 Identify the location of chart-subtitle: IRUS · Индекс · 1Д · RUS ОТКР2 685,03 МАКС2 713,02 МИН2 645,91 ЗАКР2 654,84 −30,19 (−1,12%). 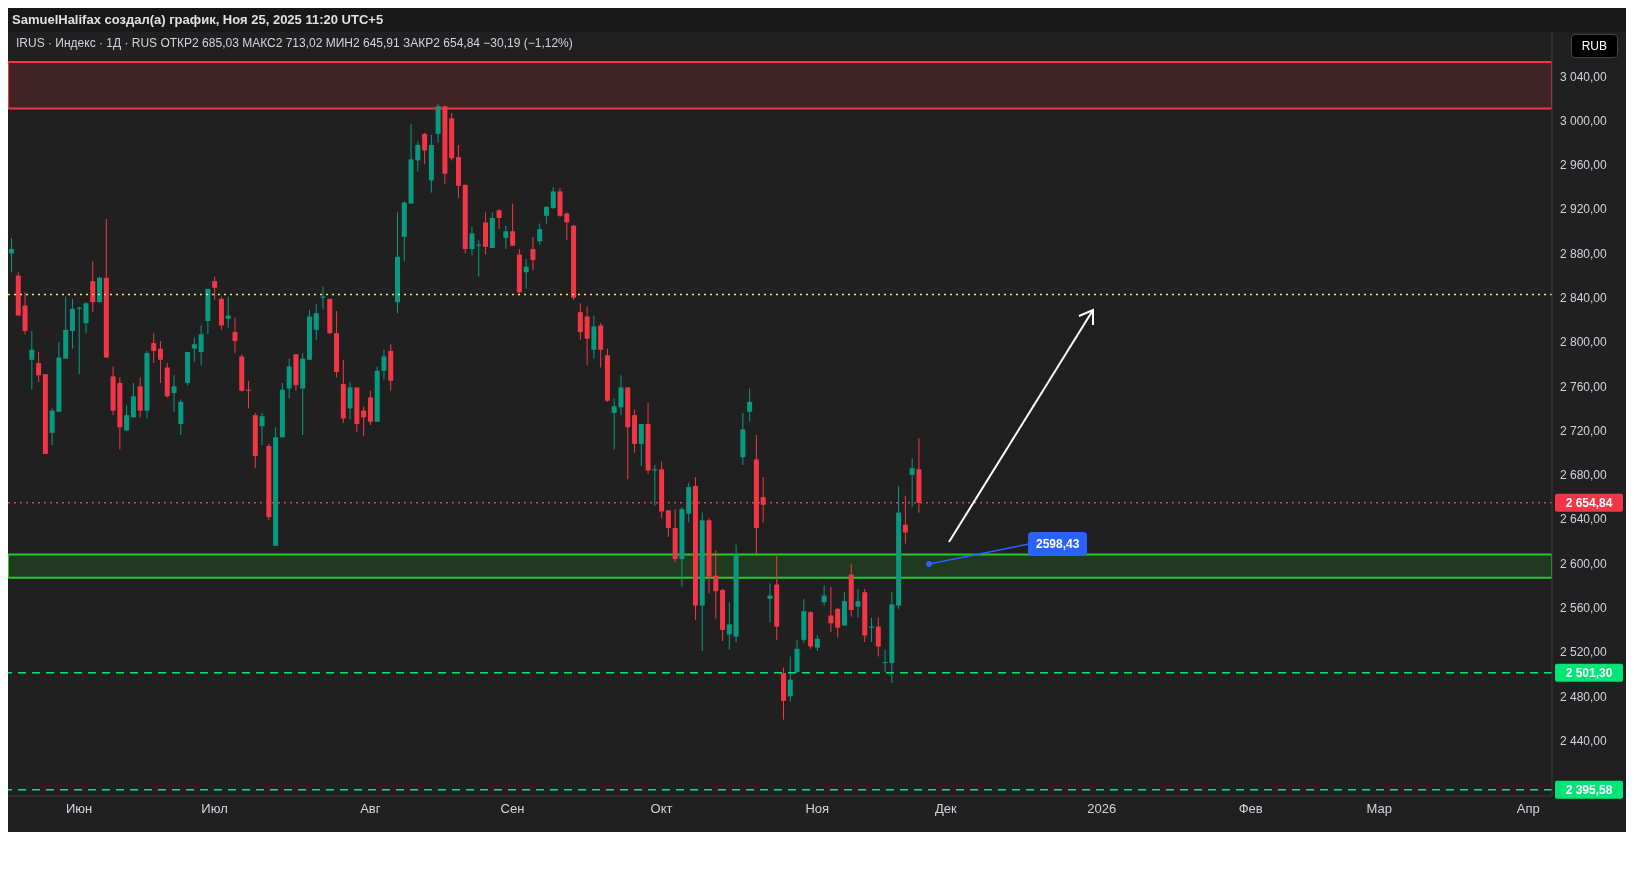
(294, 43).